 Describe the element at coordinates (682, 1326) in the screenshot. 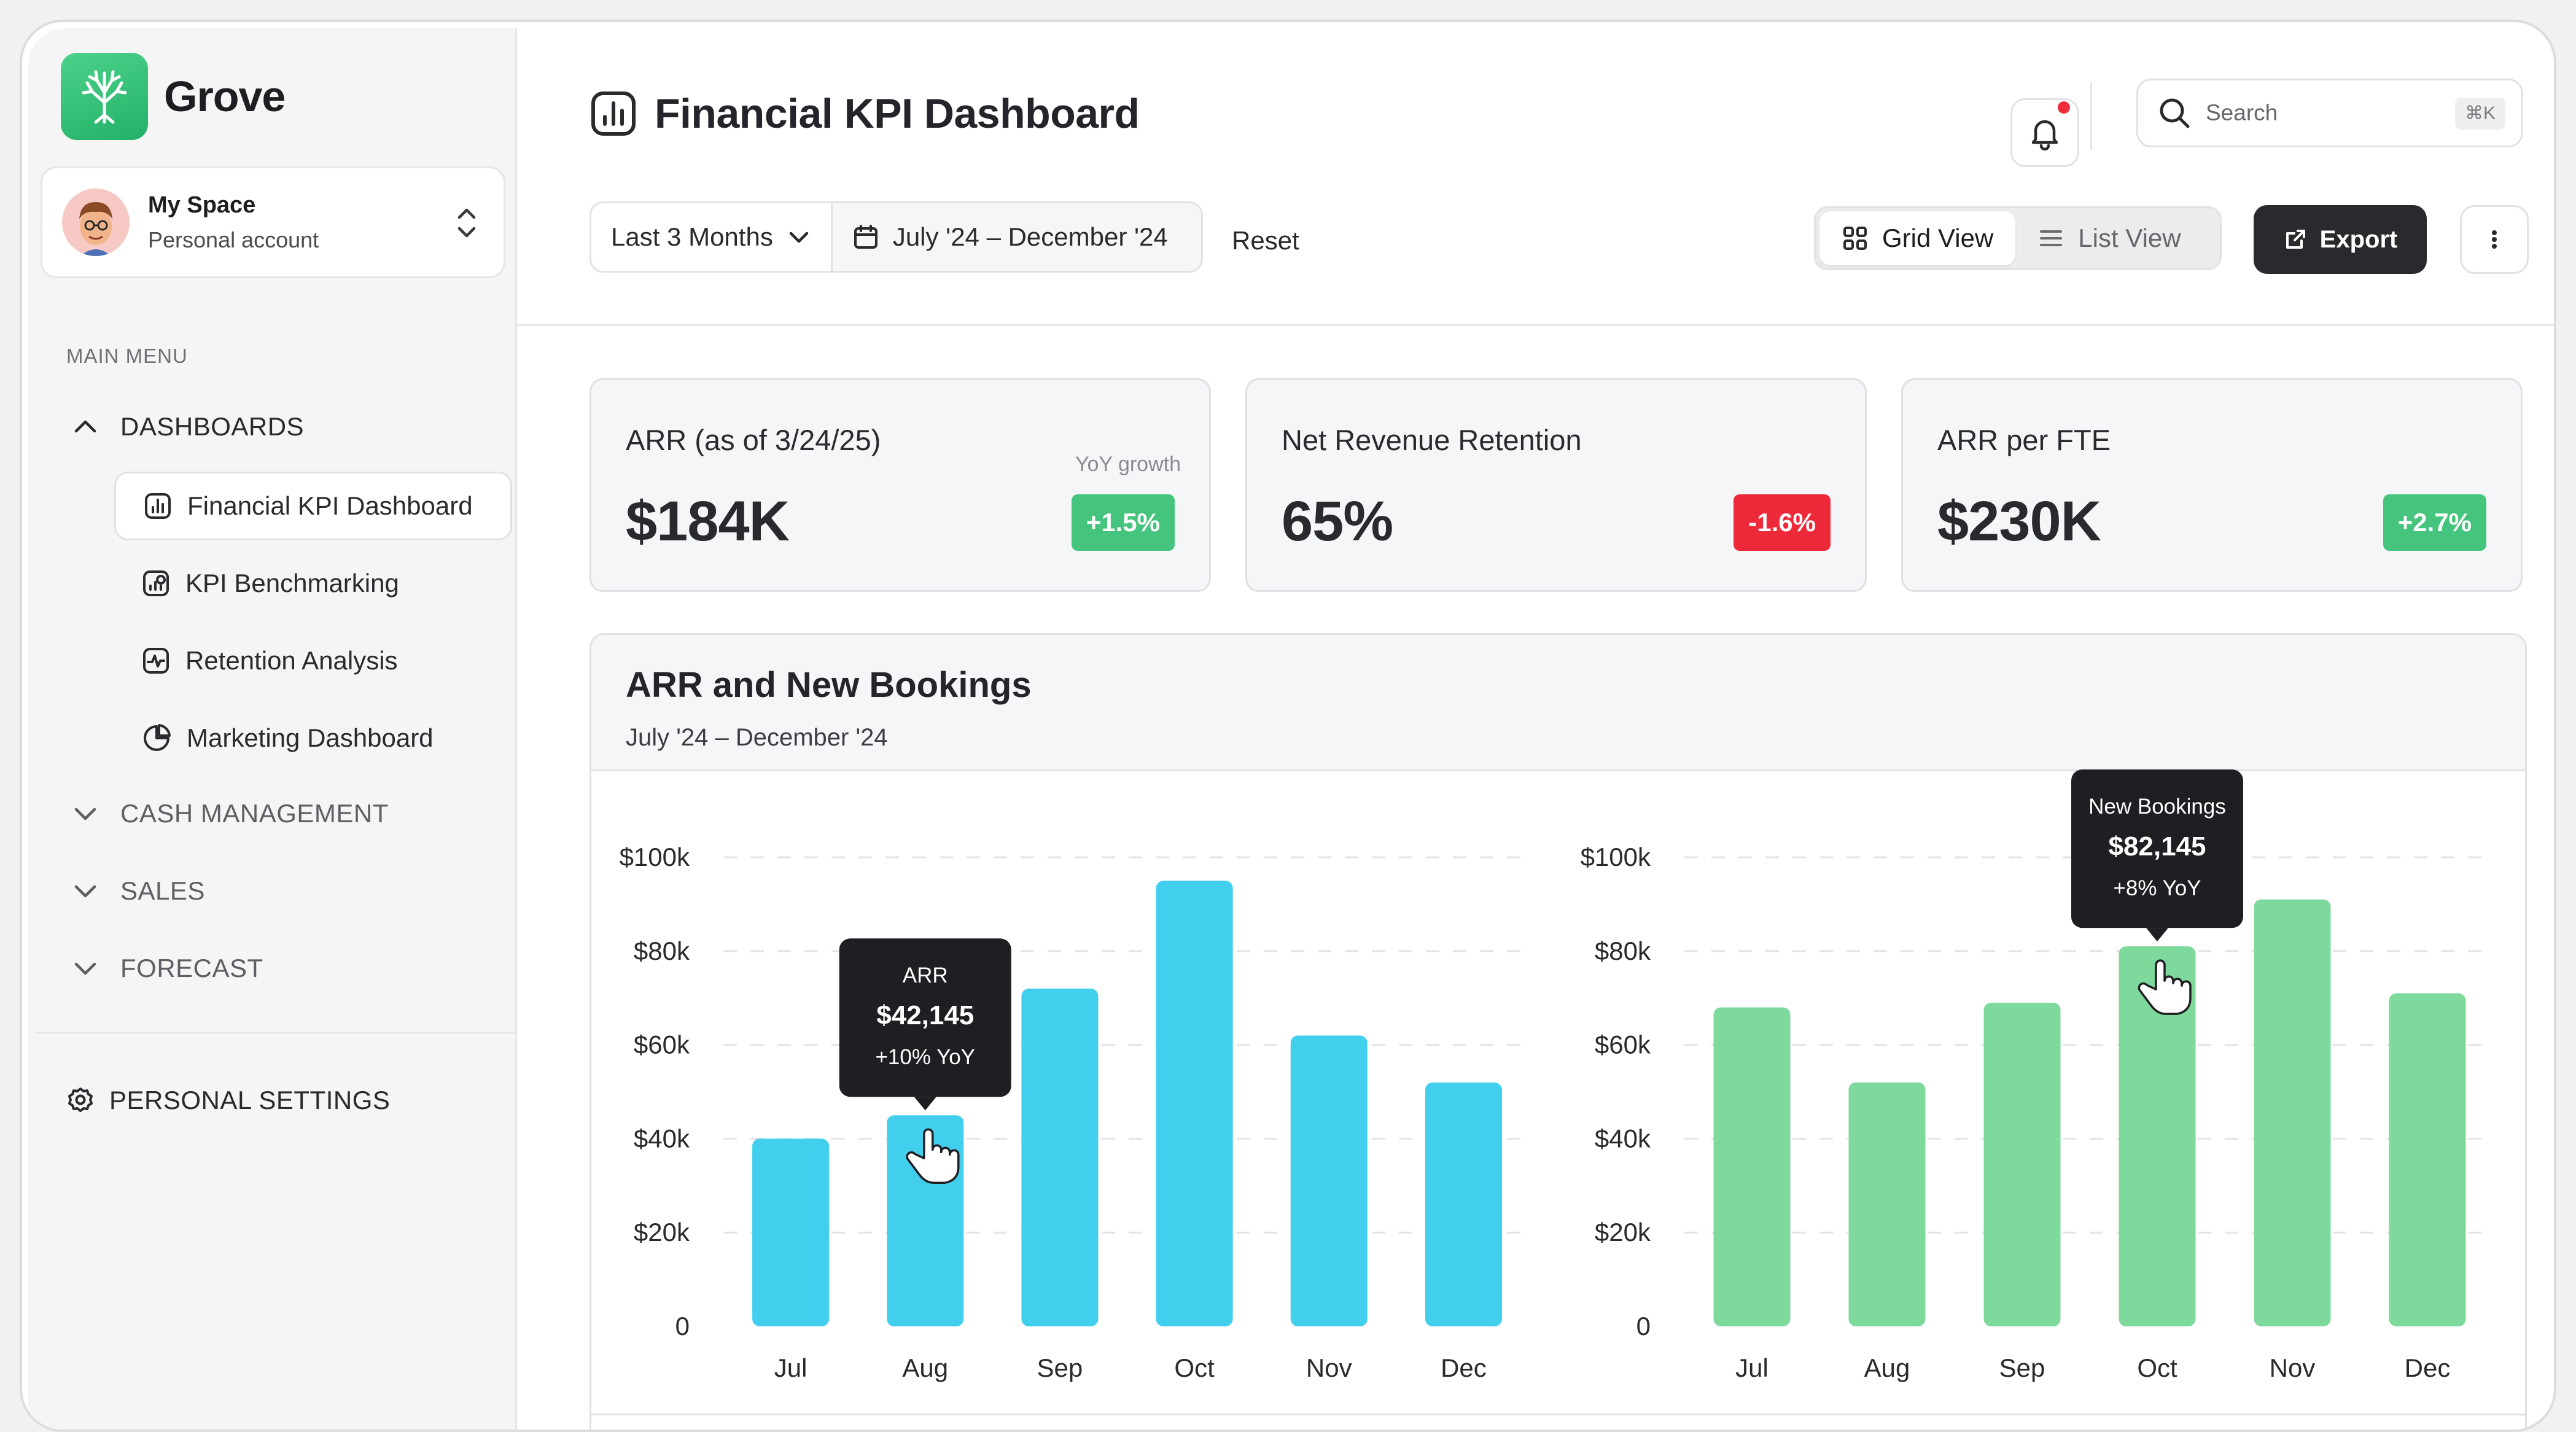

I see `arr-y-tick-label: 0` at that location.